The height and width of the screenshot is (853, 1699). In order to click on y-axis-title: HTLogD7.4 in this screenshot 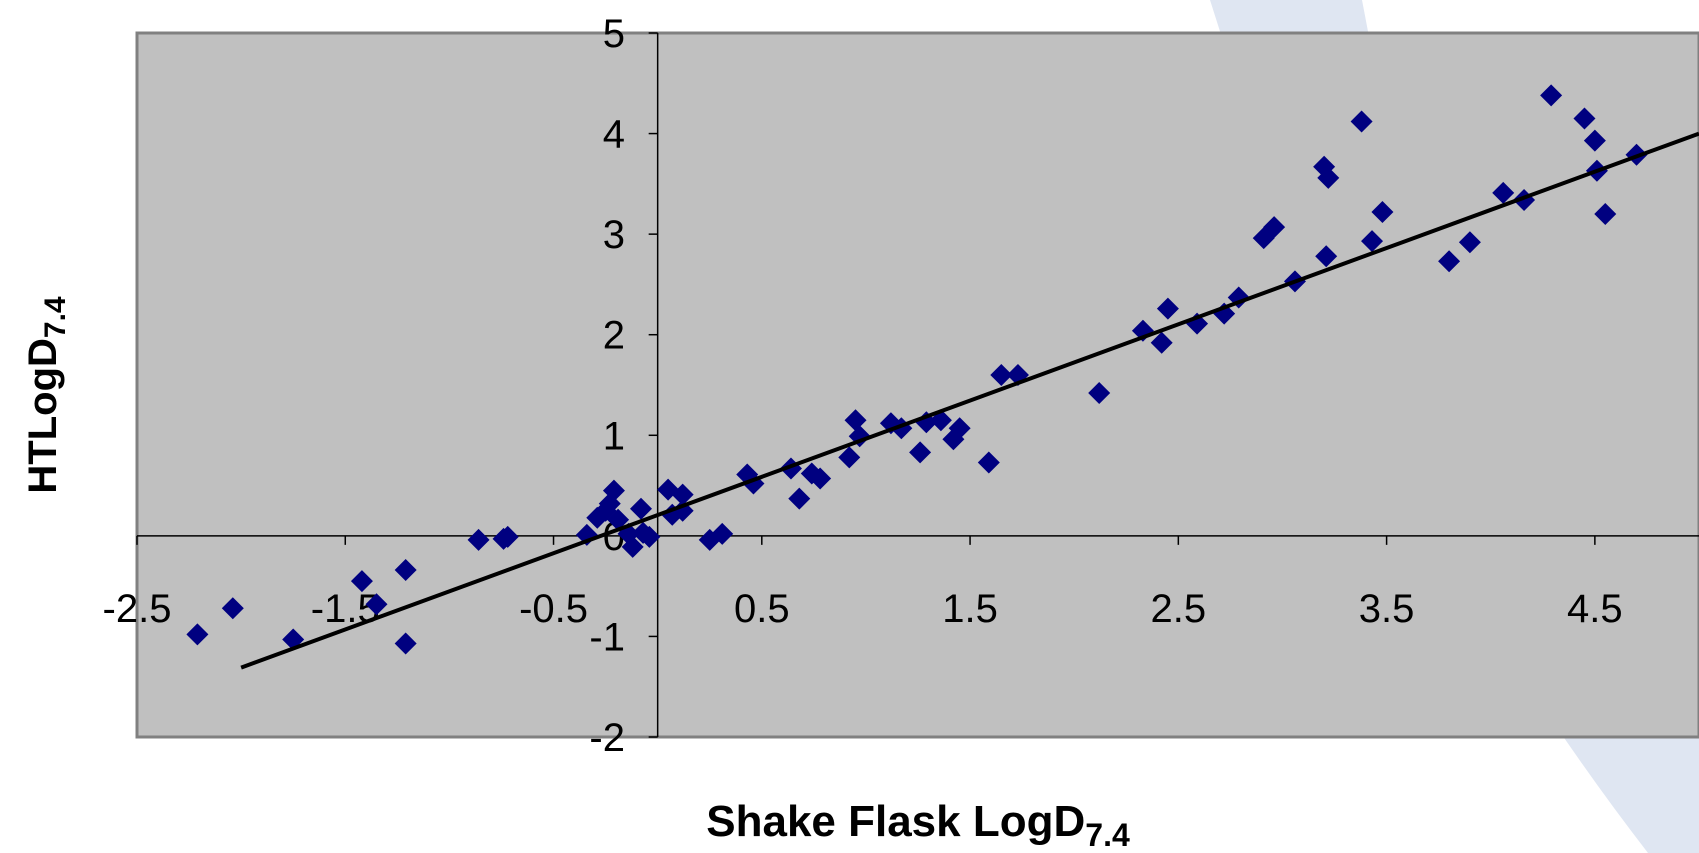, I will do `click(46, 395)`.